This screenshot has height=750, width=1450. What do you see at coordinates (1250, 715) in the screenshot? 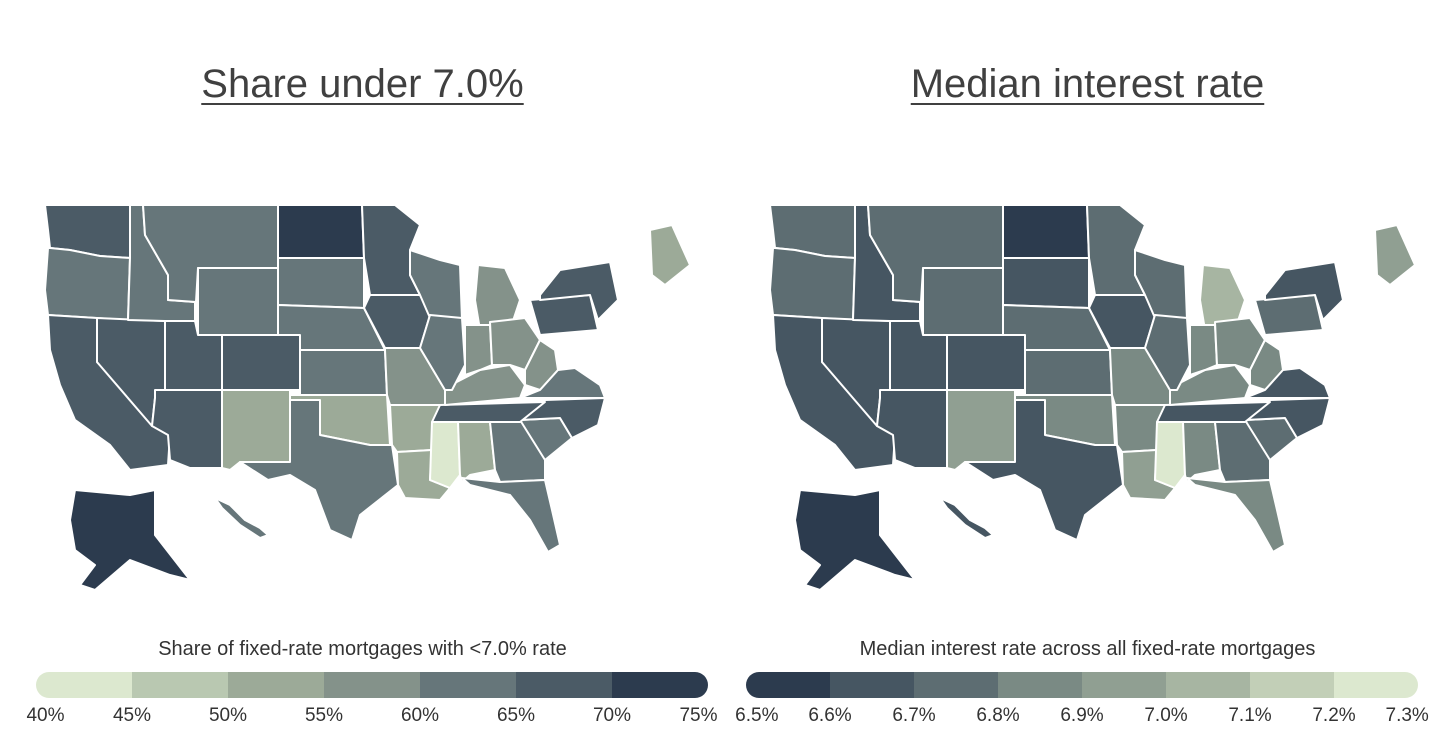
I see `legend-tick-label: 7.1%` at bounding box center [1250, 715].